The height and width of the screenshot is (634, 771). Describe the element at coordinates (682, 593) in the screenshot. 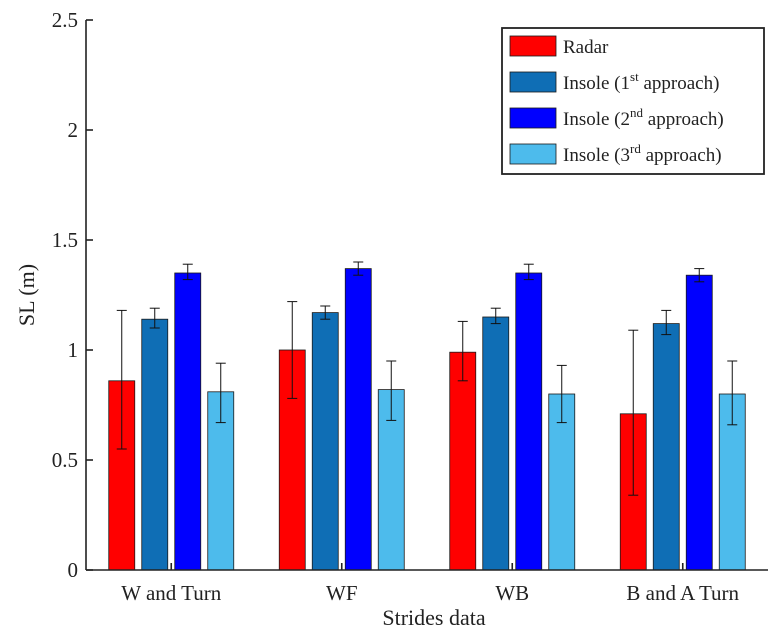

I see `x-tick-label: B and A Turn` at that location.